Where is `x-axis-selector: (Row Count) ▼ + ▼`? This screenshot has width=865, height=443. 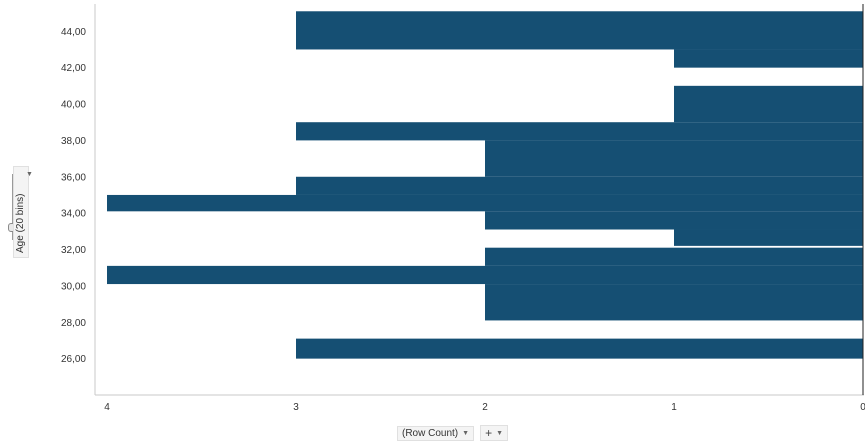
x-axis-selector: (Row Count) ▼ + ▼ is located at coordinates (453, 433).